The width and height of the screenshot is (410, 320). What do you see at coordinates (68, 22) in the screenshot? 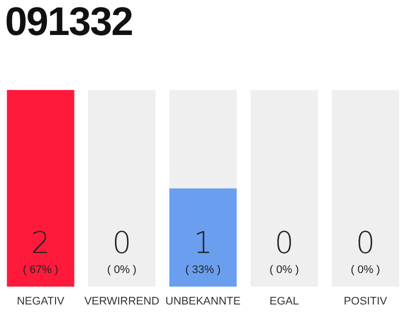
I see `chart-title: 091332` at bounding box center [68, 22].